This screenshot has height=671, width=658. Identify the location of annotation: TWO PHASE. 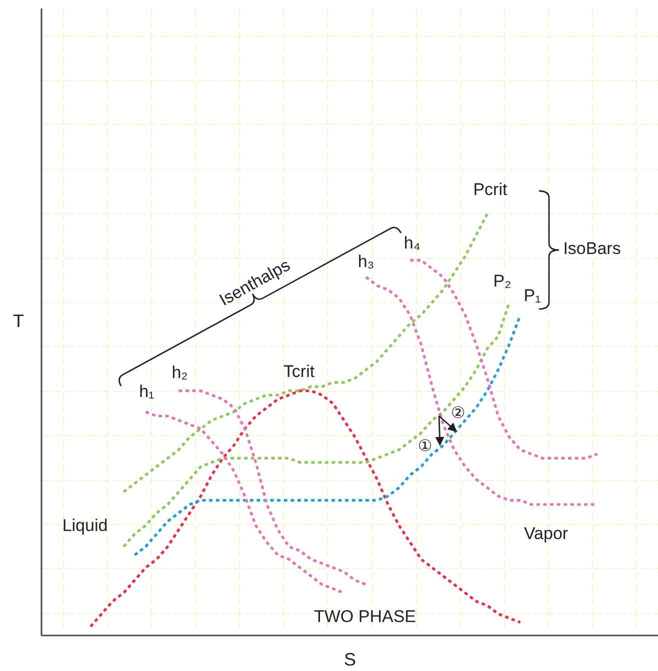
(365, 616).